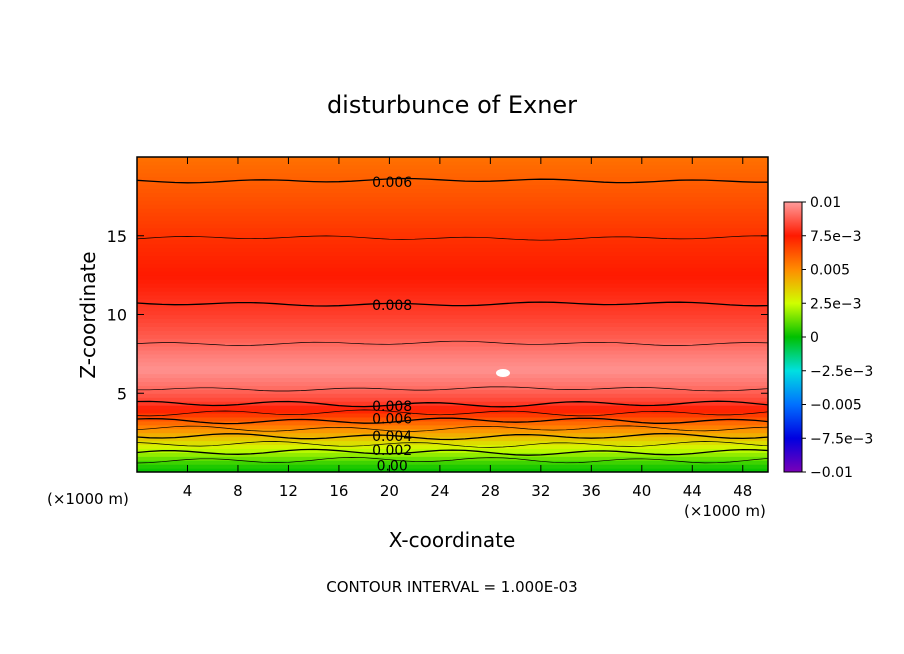 The height and width of the screenshot is (654, 904). What do you see at coordinates (88, 314) in the screenshot?
I see `y-axis-label: Z-coordinate` at bounding box center [88, 314].